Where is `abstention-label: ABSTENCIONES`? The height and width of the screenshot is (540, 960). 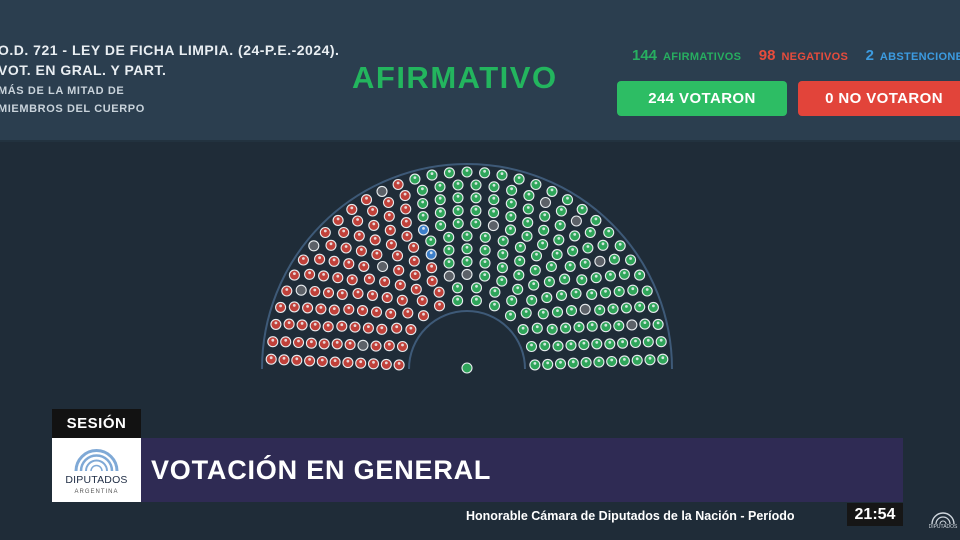 abstention-label: ABSTENCIONES is located at coordinates (919, 57).